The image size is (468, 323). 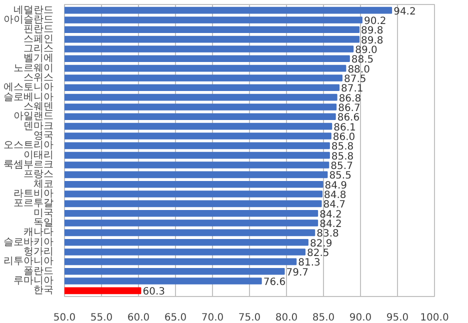 I want to click on x-tick-label: 70.0, so click(x=212, y=317).